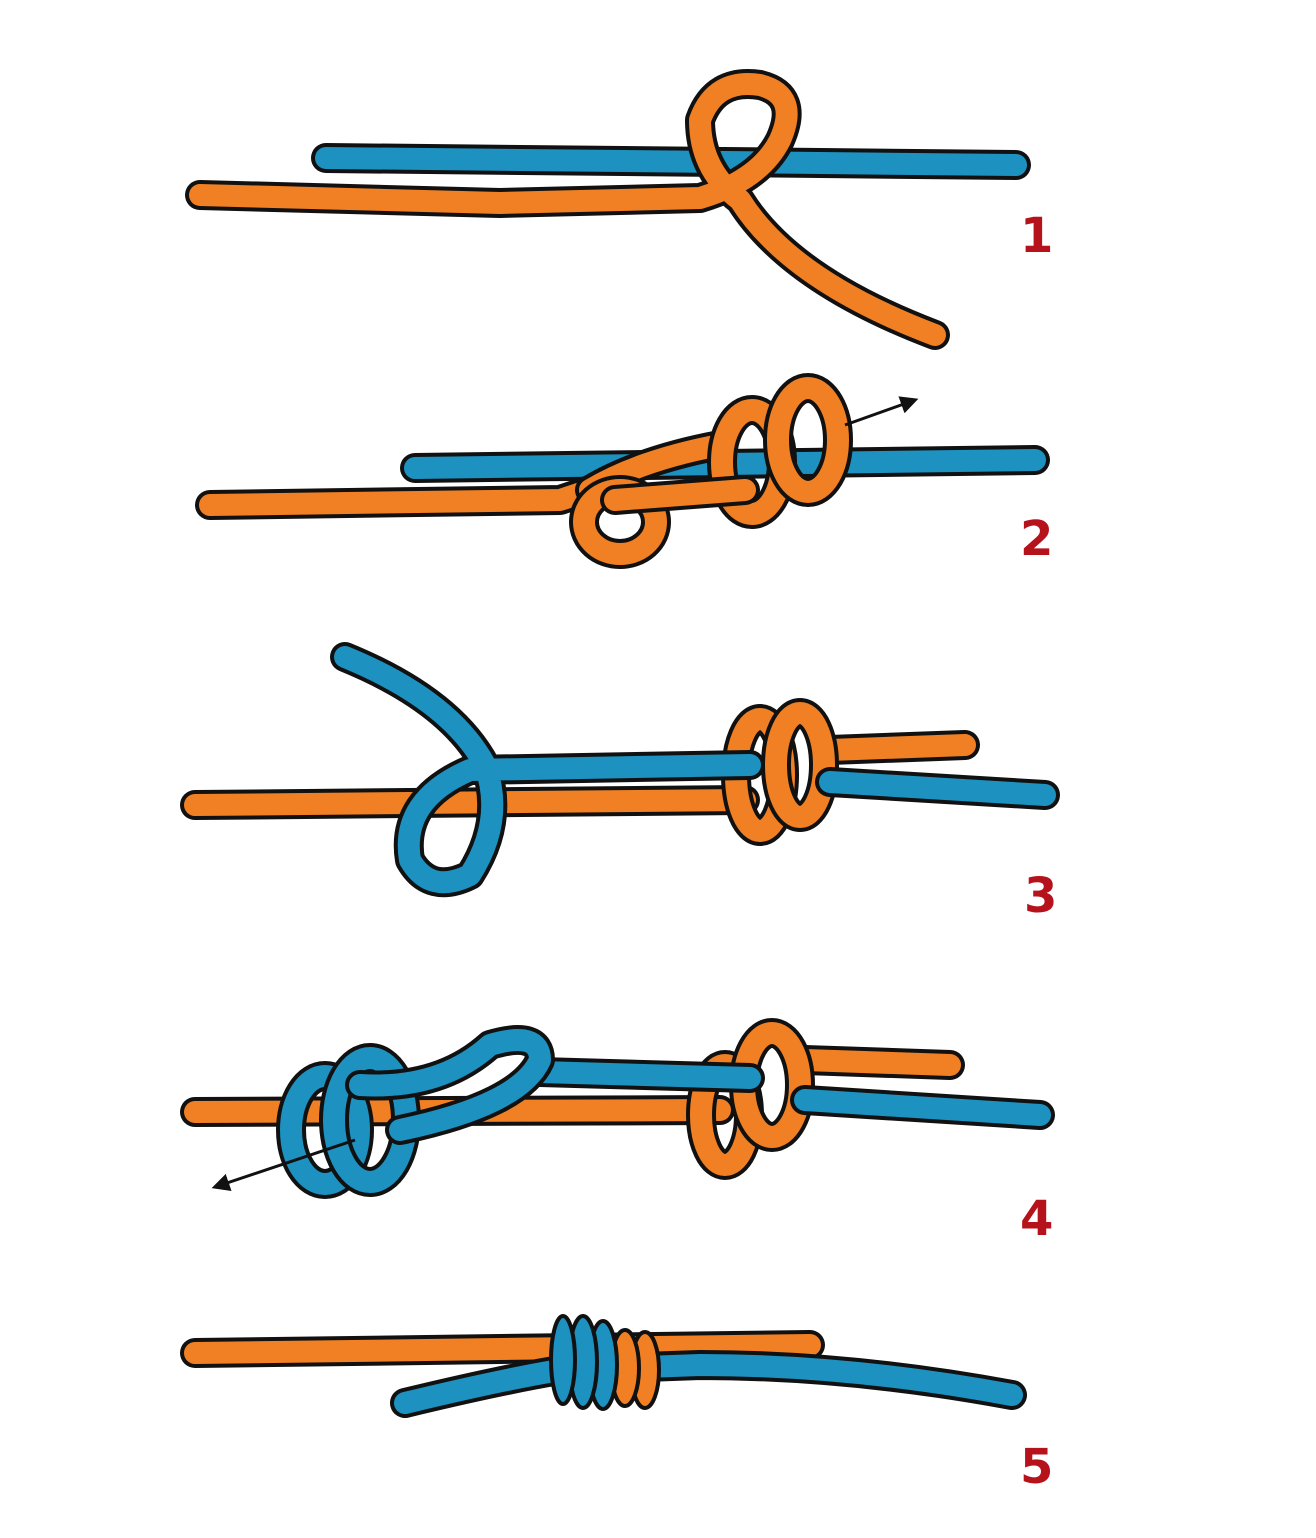  What do you see at coordinates (1041, 896) in the screenshot?
I see `step-number-3: 3` at bounding box center [1041, 896].